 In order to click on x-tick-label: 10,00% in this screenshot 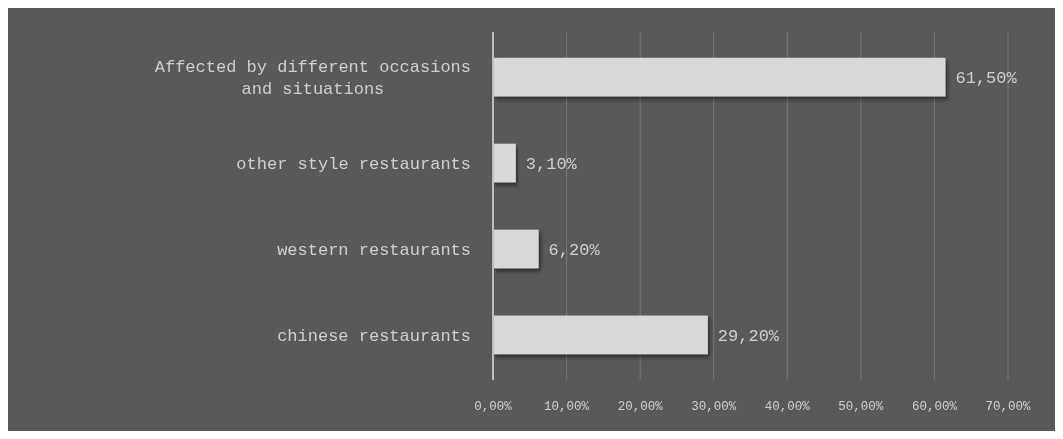, I will do `click(567, 407)`.